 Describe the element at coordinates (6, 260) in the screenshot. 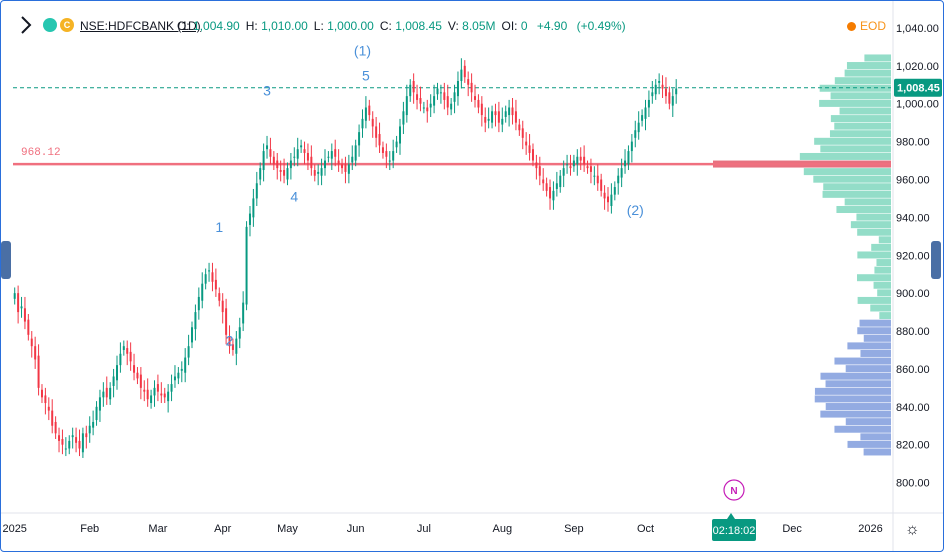

I see `left-panel-handle` at that location.